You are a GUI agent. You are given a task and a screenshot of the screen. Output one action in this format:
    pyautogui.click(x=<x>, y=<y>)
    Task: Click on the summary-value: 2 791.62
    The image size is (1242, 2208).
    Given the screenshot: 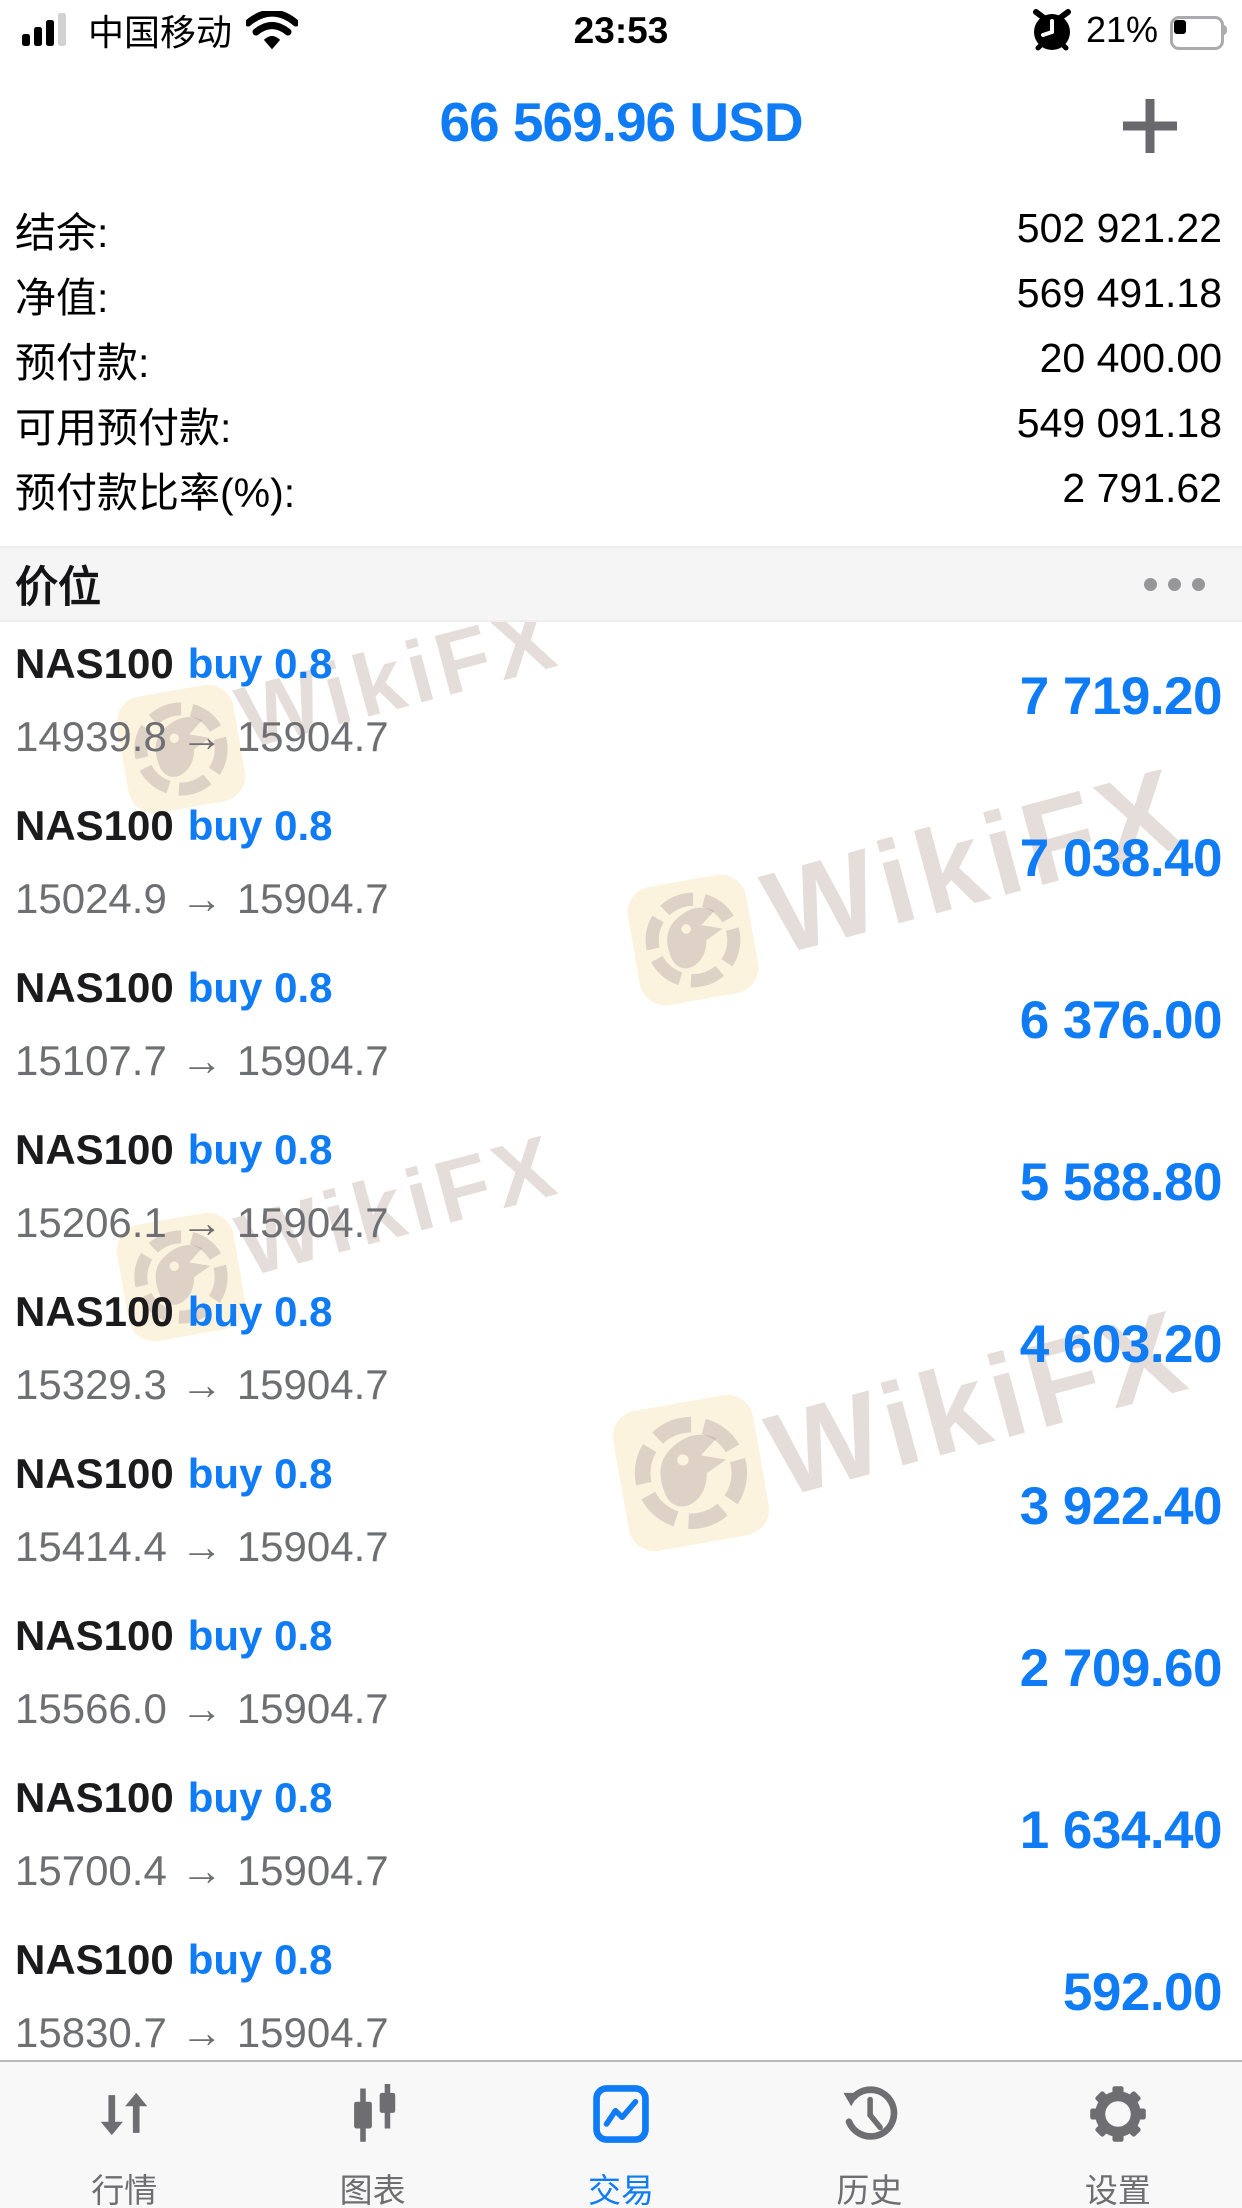 What is the action you would take?
    pyautogui.click(x=1142, y=488)
    